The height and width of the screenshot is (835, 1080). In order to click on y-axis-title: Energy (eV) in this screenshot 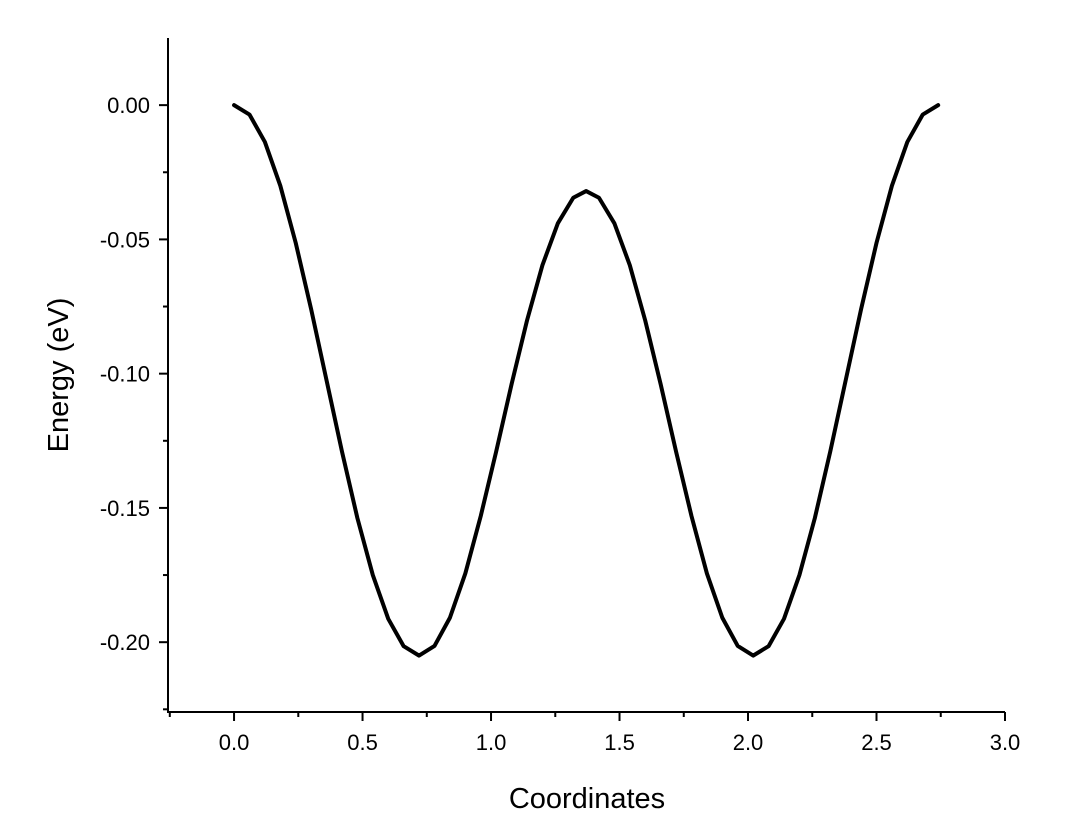, I will do `click(59, 375)`.